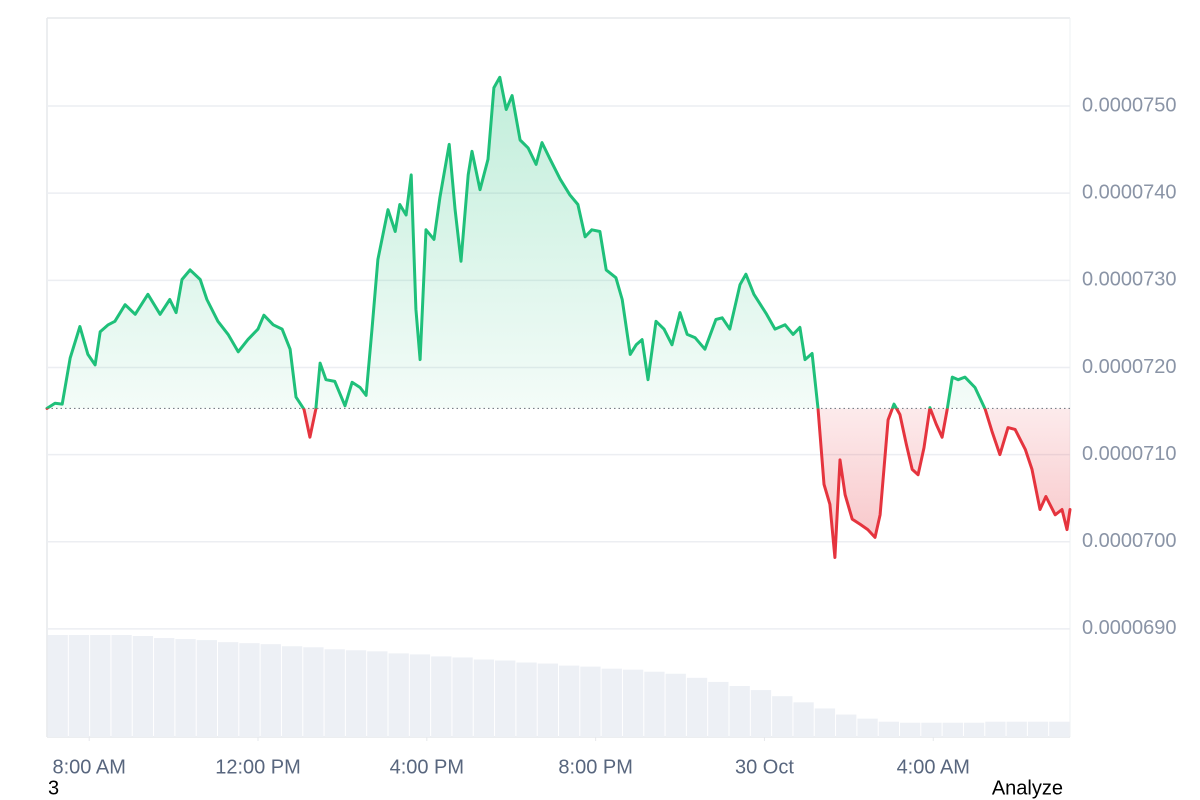  I want to click on y-tick-label: 0.0000700, so click(1129, 541).